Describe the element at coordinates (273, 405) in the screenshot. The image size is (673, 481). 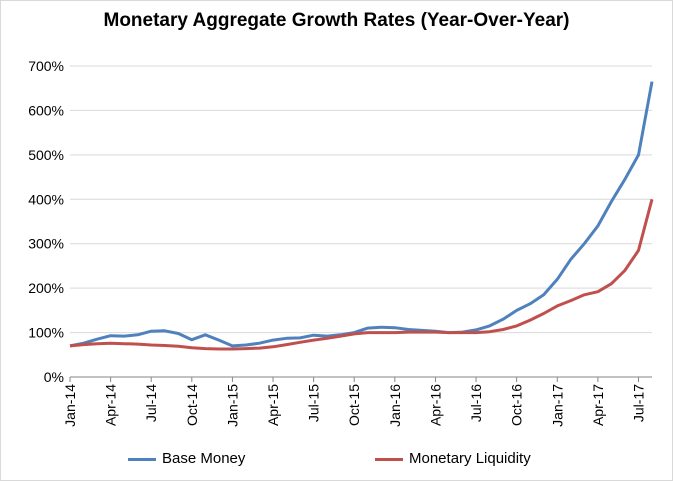
I see `x-tick-label: Apr-15` at that location.